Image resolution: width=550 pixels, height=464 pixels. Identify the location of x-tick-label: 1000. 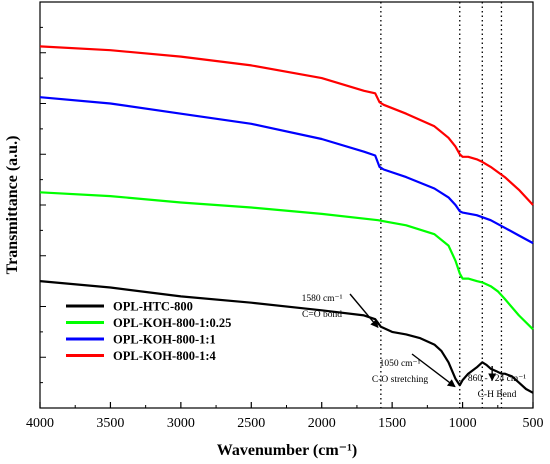
(463, 423).